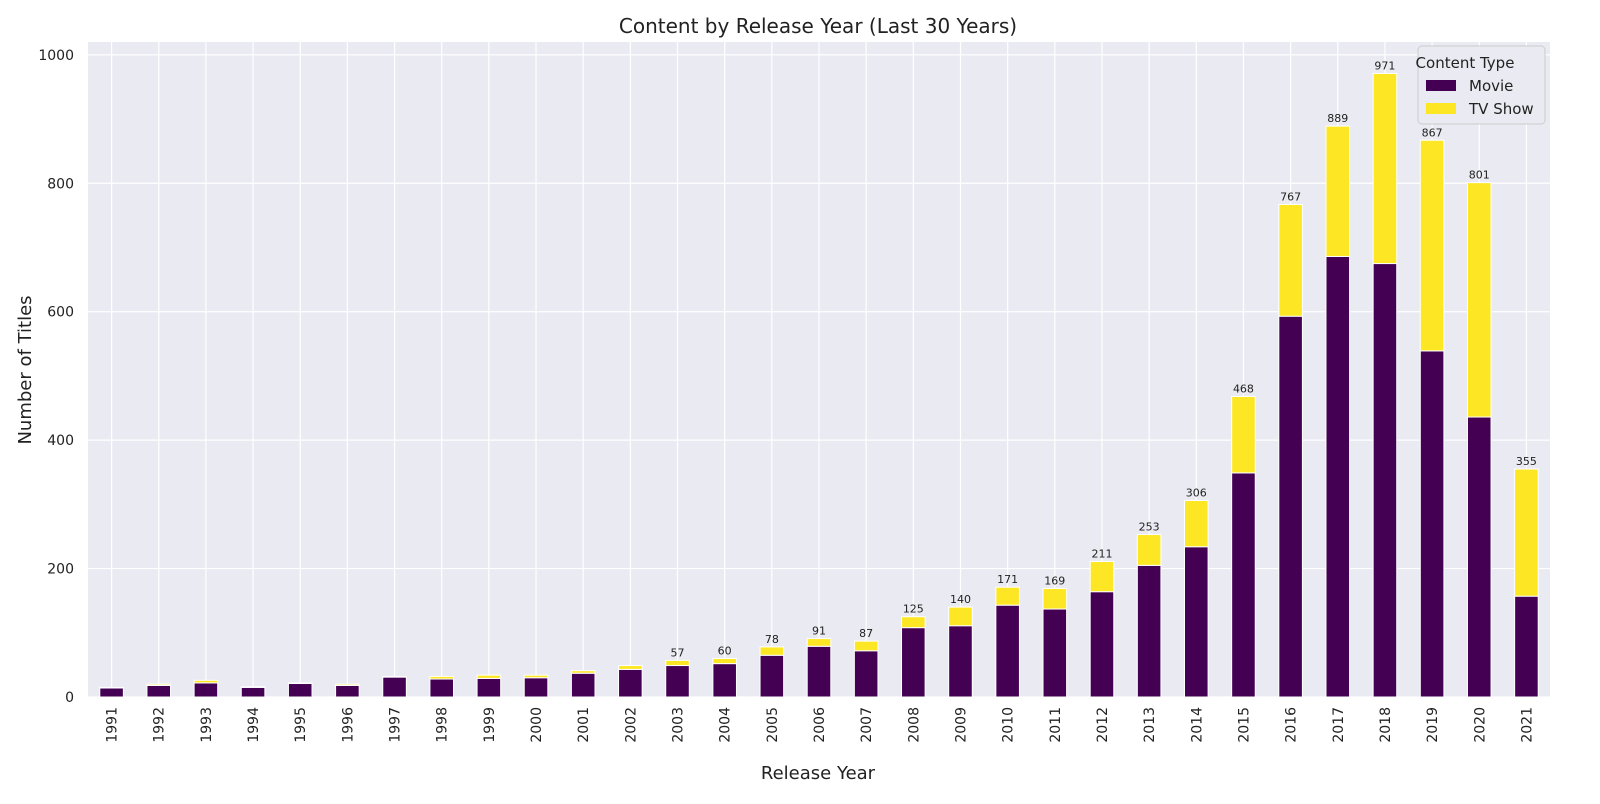 The image size is (1600, 804). What do you see at coordinates (1479, 300) in the screenshot?
I see `bar-tv-show-2020` at bounding box center [1479, 300].